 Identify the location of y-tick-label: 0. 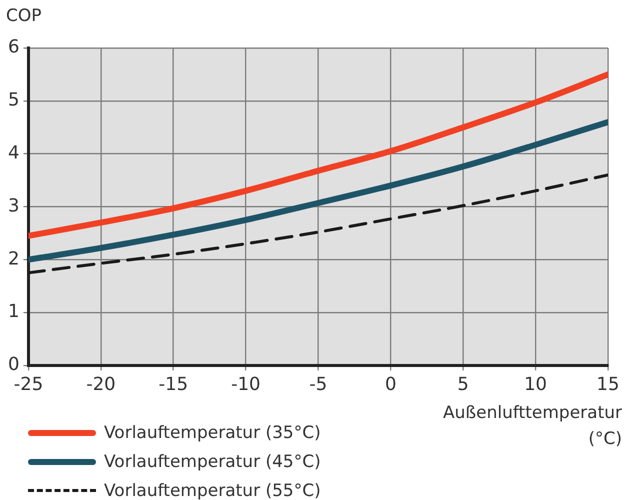
(14, 365).